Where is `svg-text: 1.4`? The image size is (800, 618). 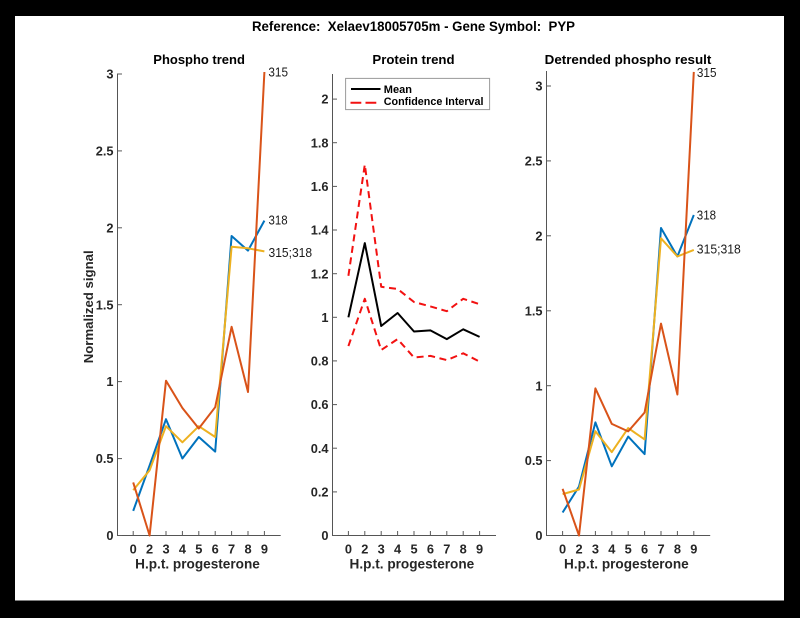 svg-text: 1.4 is located at coordinates (320, 230).